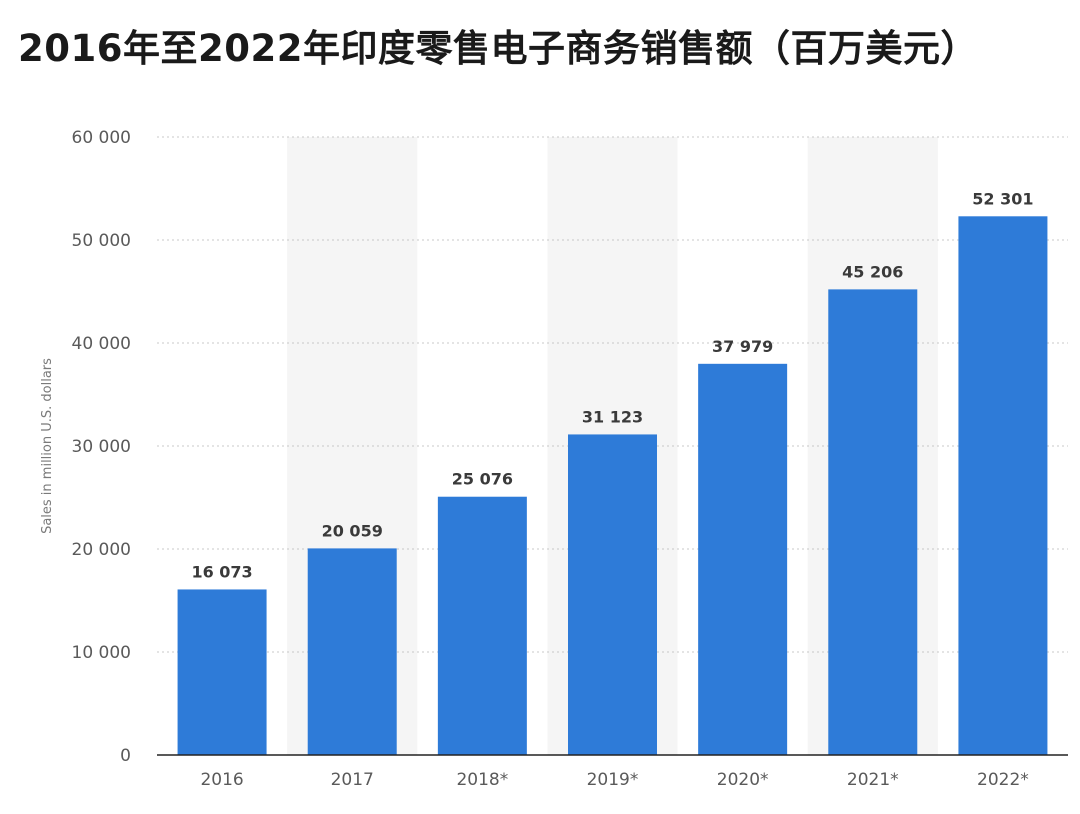 This screenshot has height=814, width=1080. I want to click on y-tick-label: 50 000, so click(101, 241).